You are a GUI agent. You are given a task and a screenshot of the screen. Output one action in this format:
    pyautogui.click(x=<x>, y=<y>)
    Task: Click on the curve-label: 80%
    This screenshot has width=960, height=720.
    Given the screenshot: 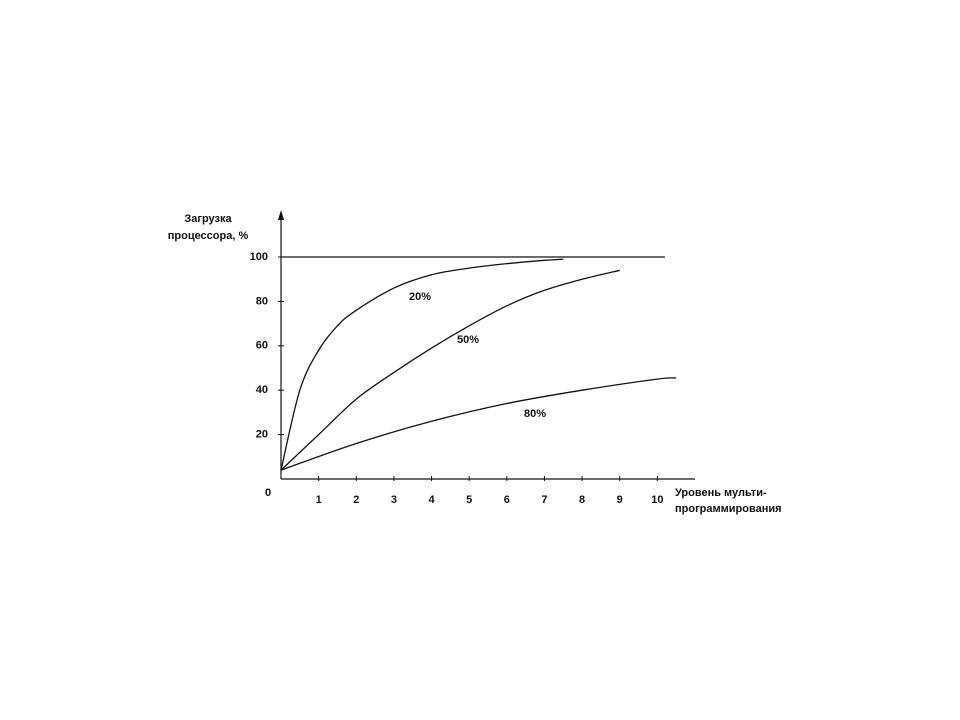 What is the action you would take?
    pyautogui.click(x=535, y=414)
    